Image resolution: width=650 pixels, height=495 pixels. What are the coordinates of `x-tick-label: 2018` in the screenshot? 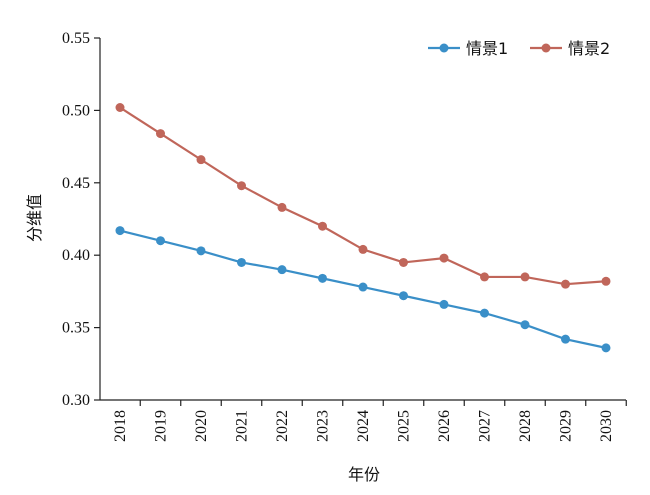 It's located at (120, 426).